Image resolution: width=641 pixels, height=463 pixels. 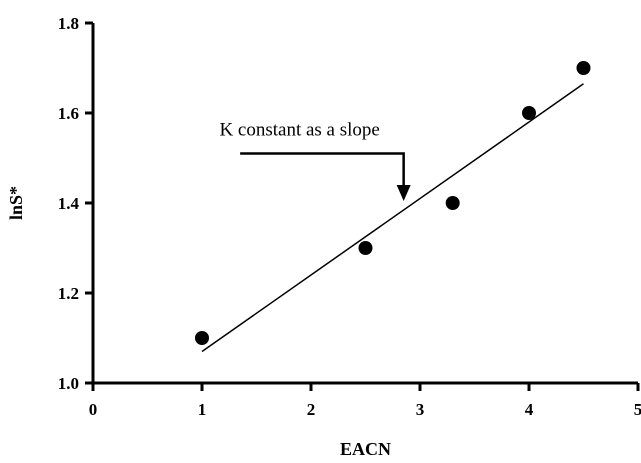 What do you see at coordinates (322, 169) in the screenshot?
I see `annotation-arrow-line` at bounding box center [322, 169].